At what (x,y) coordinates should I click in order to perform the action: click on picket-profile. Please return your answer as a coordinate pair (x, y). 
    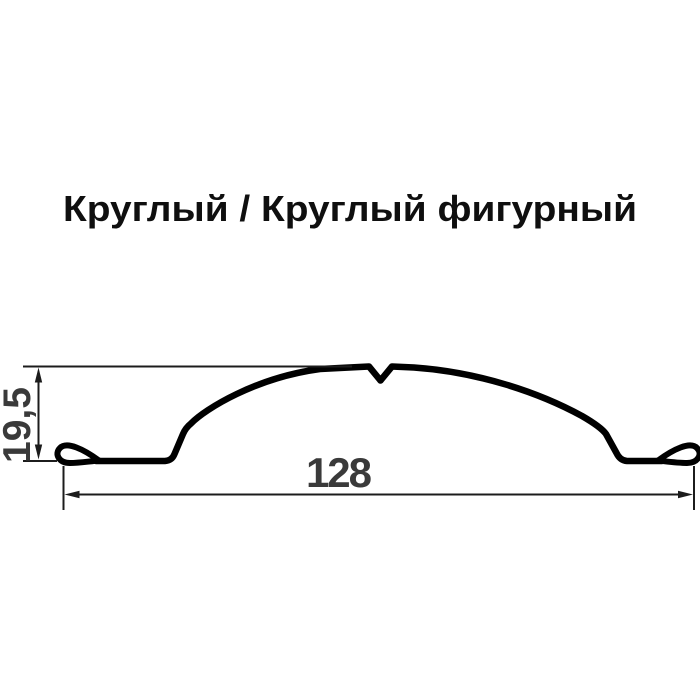
    Looking at the image, I should click on (377, 414).